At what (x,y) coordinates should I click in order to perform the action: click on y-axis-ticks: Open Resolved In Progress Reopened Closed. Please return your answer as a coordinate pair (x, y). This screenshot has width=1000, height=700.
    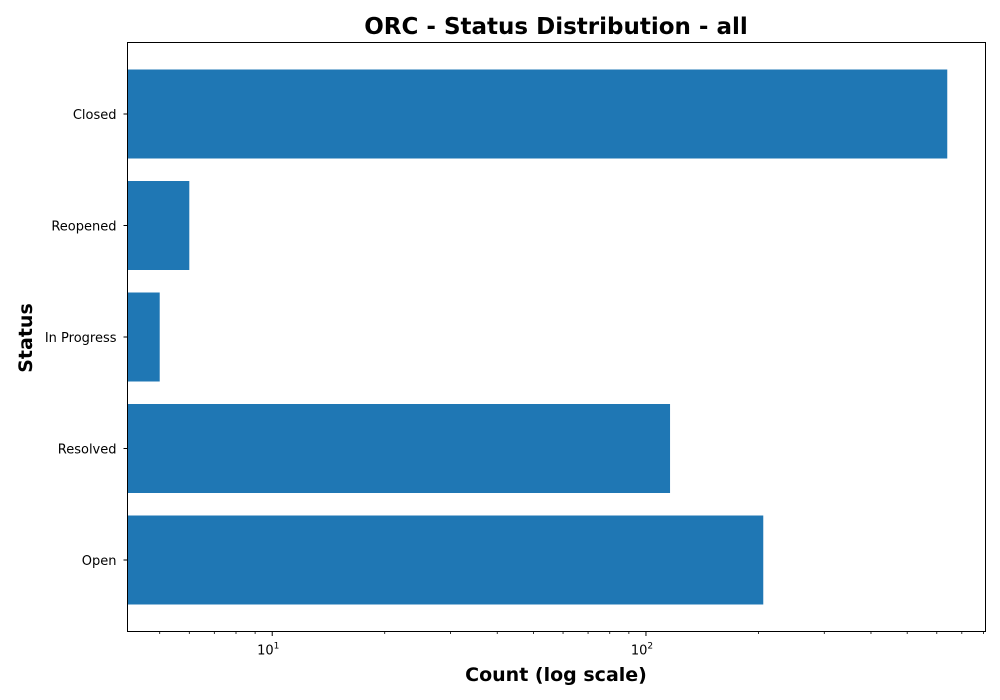
    Looking at the image, I should click on (86, 338).